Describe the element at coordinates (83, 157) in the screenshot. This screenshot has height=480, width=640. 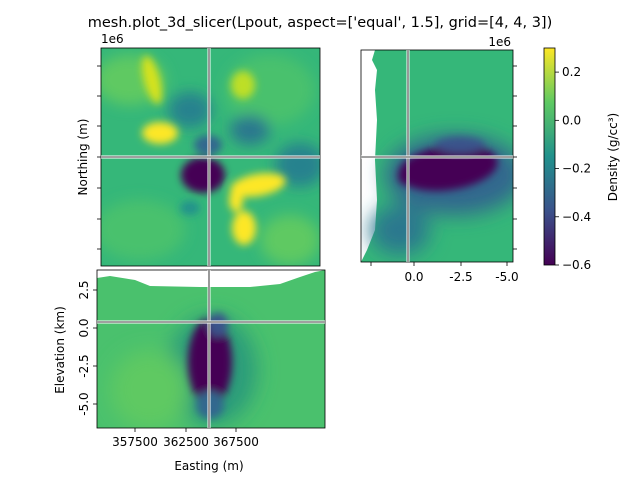
I see `northing-axis-label: Northing (m)` at that location.